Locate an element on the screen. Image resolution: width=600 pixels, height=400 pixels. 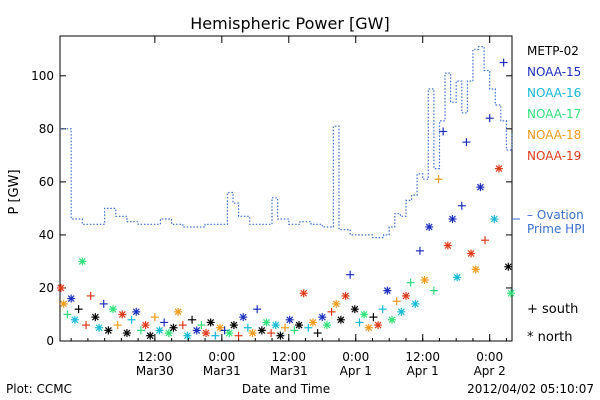
legend-item: NOAA-18 is located at coordinates (554, 135).